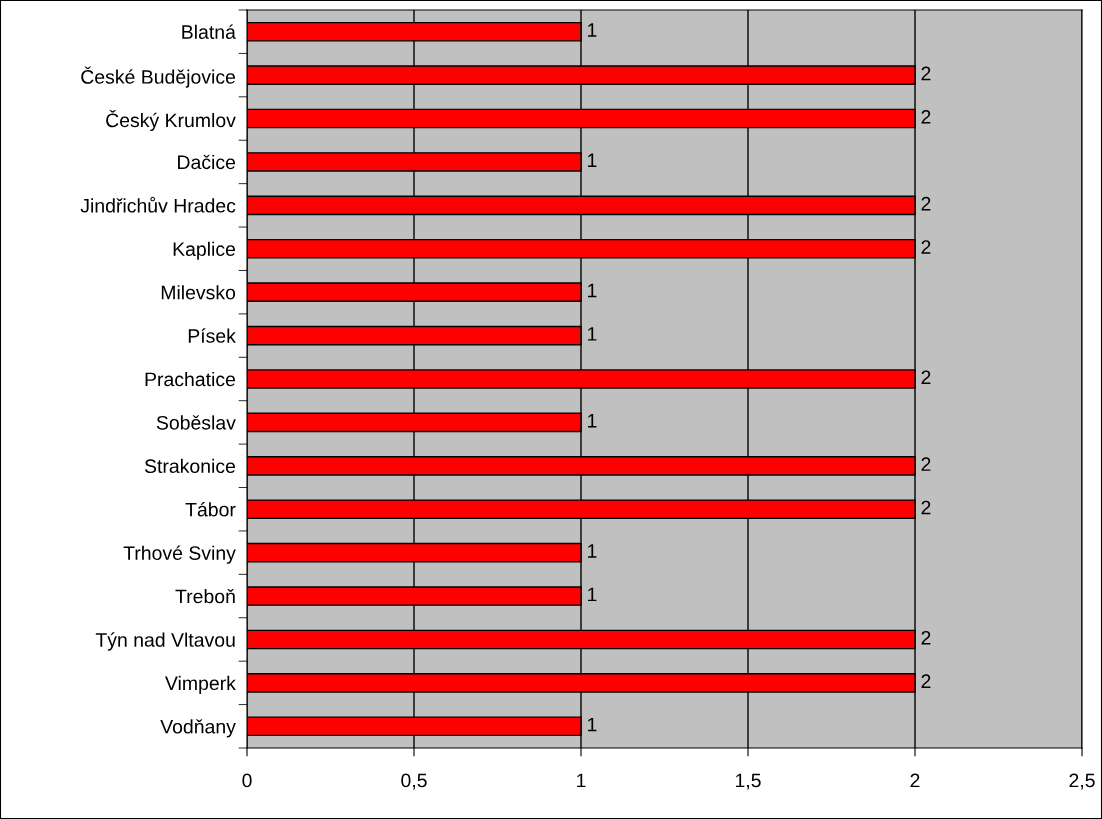 The image size is (1102, 819). Describe the element at coordinates (207, 162) in the screenshot. I see `y-tick-label: Dačice` at that location.